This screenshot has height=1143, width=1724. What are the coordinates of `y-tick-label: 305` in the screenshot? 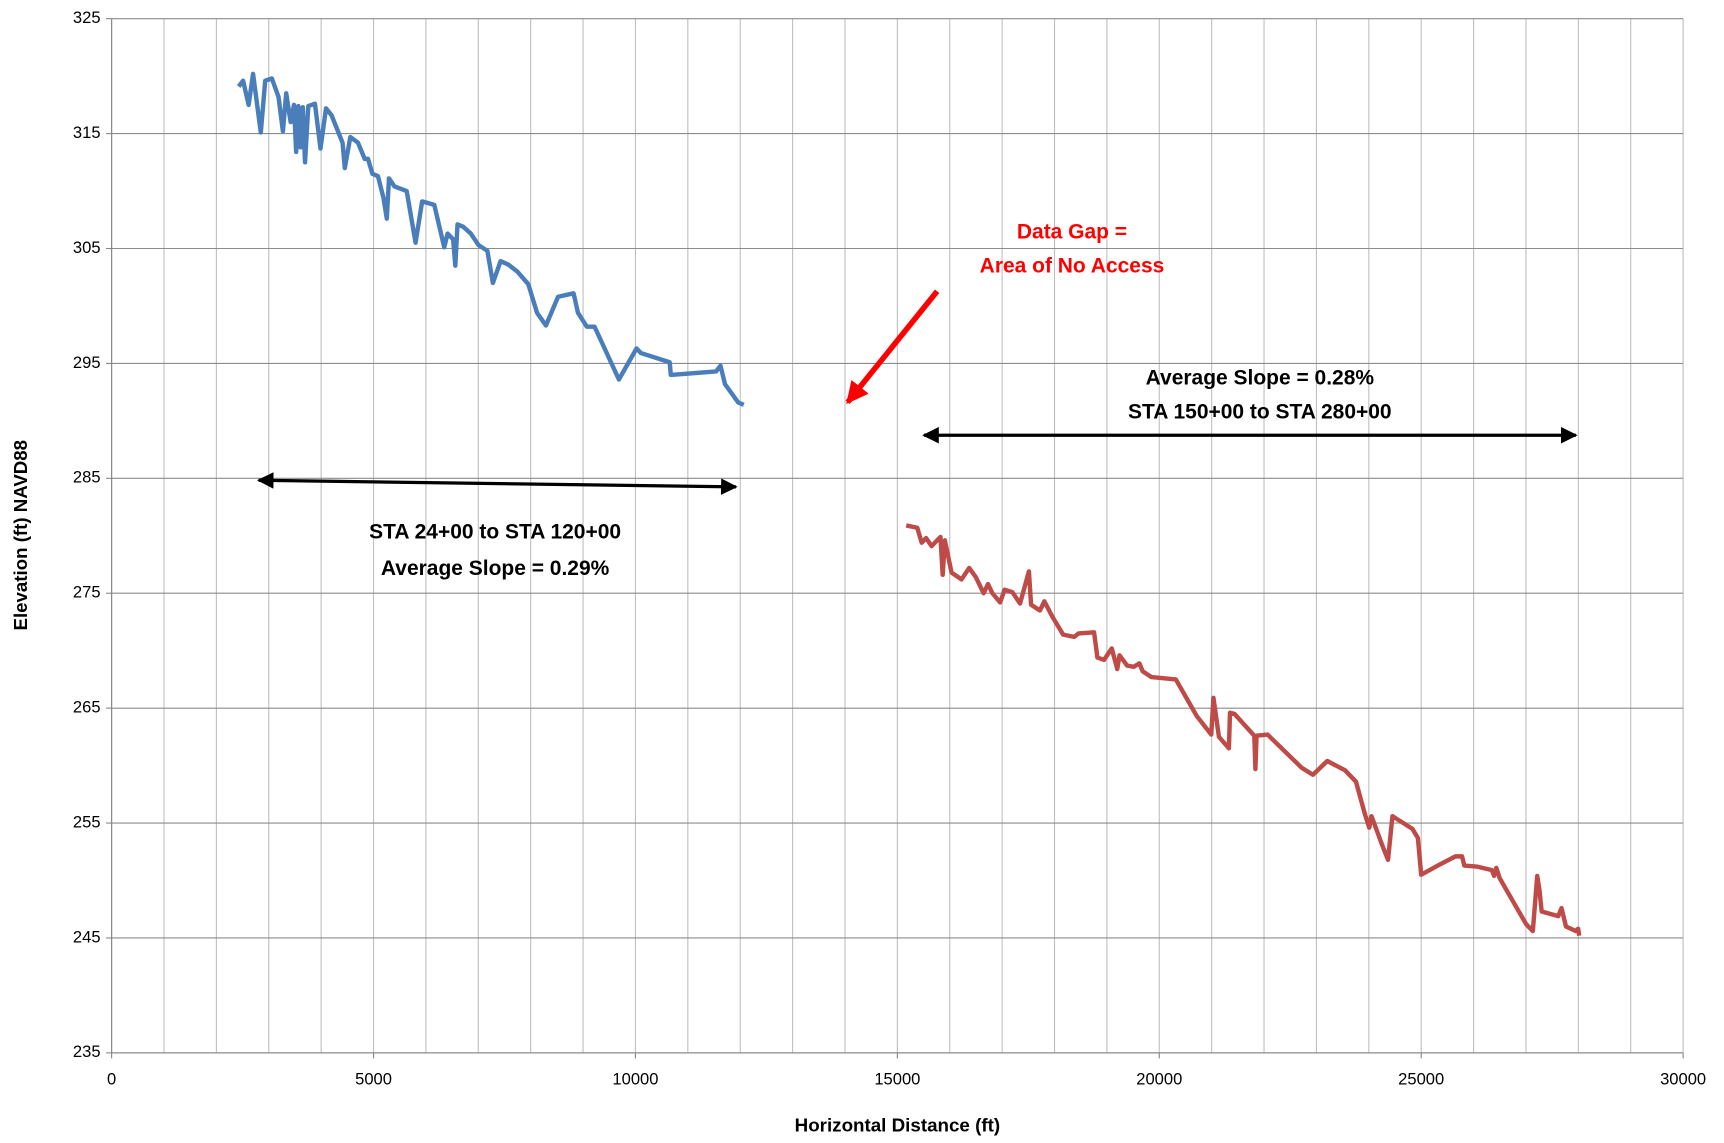 It's located at (87, 247).